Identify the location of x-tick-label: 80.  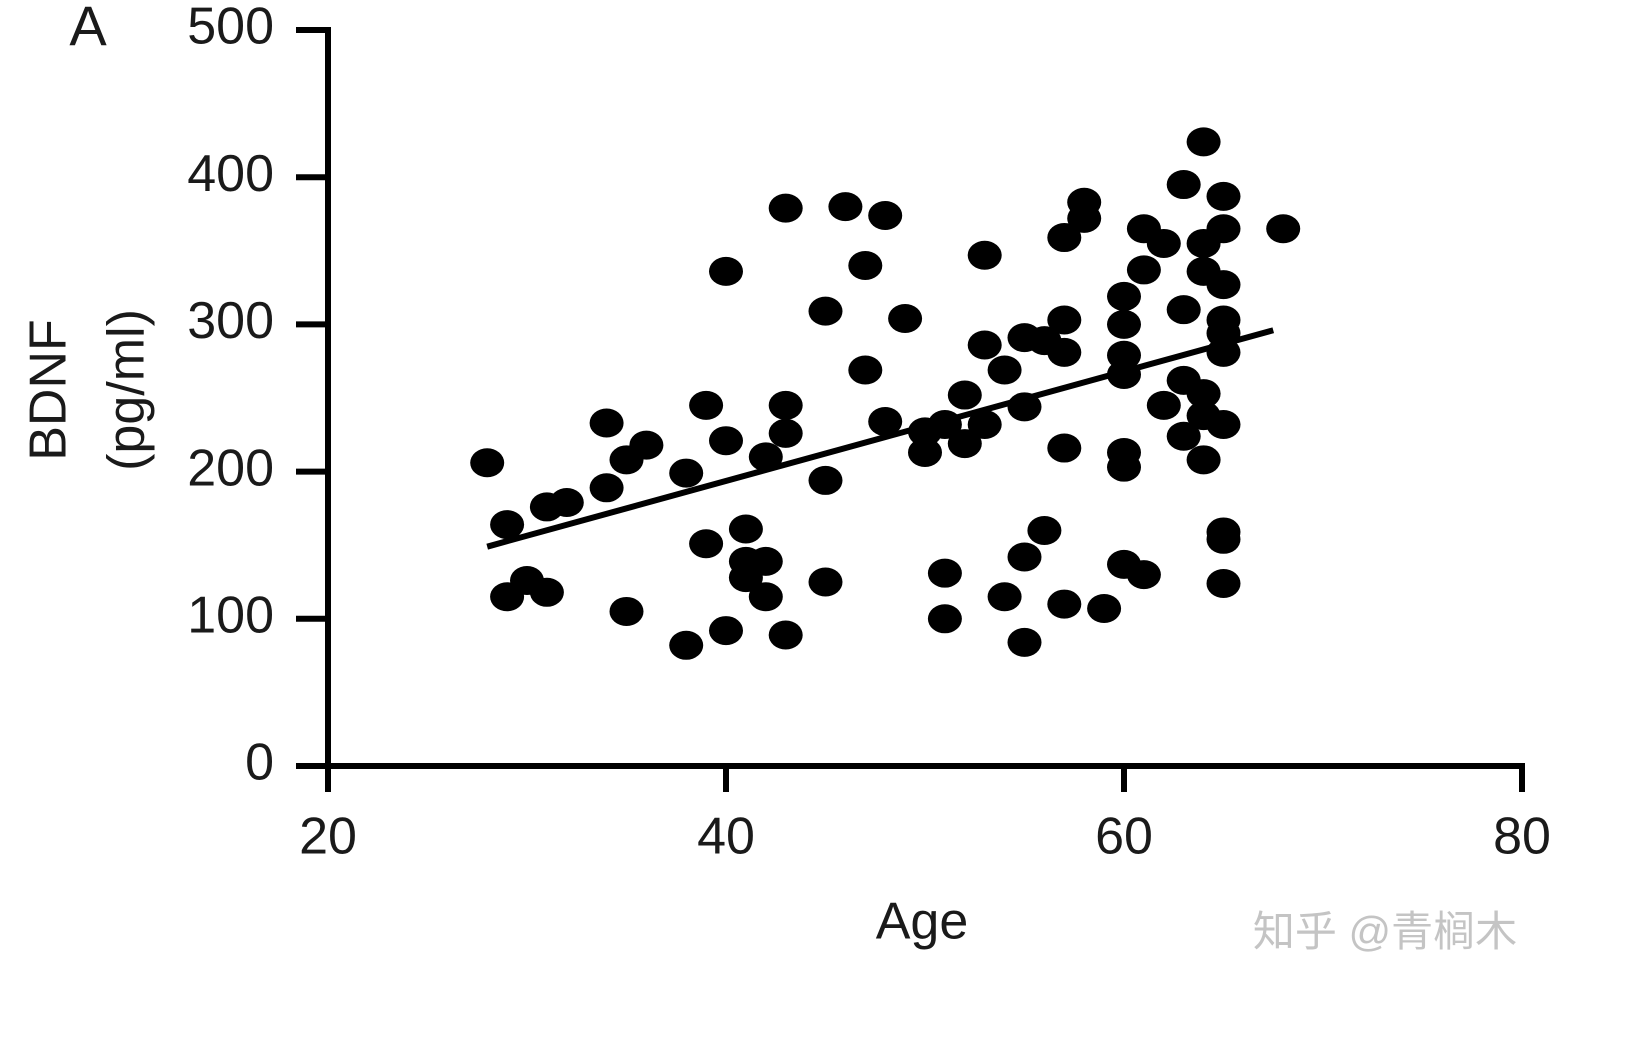
(1522, 837).